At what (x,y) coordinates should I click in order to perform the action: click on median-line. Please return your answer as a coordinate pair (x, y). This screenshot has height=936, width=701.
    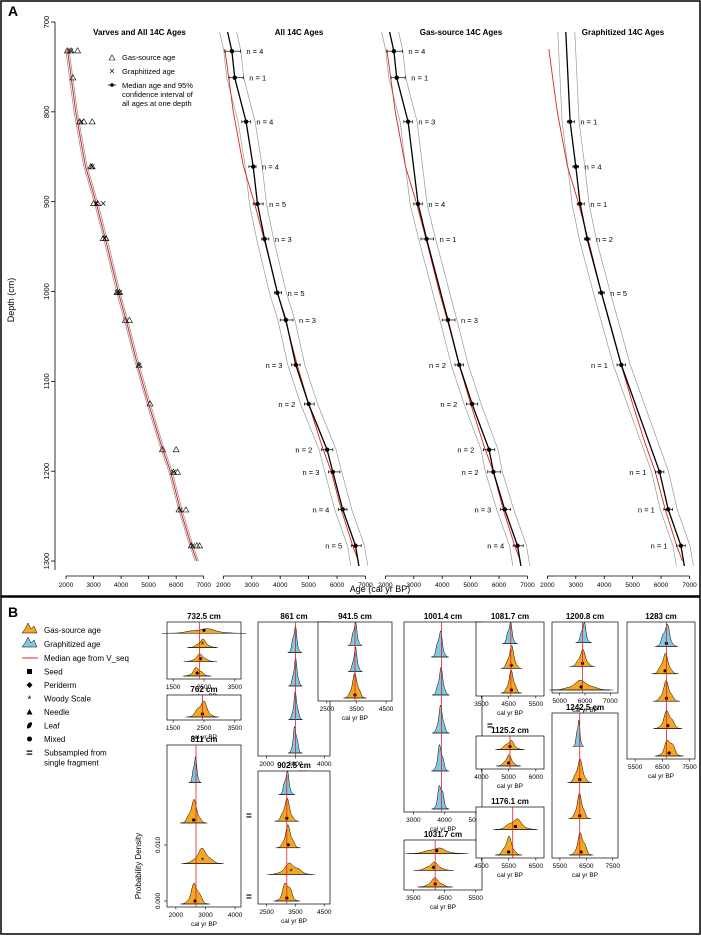
    Looking at the image, I should click on (625, 299).